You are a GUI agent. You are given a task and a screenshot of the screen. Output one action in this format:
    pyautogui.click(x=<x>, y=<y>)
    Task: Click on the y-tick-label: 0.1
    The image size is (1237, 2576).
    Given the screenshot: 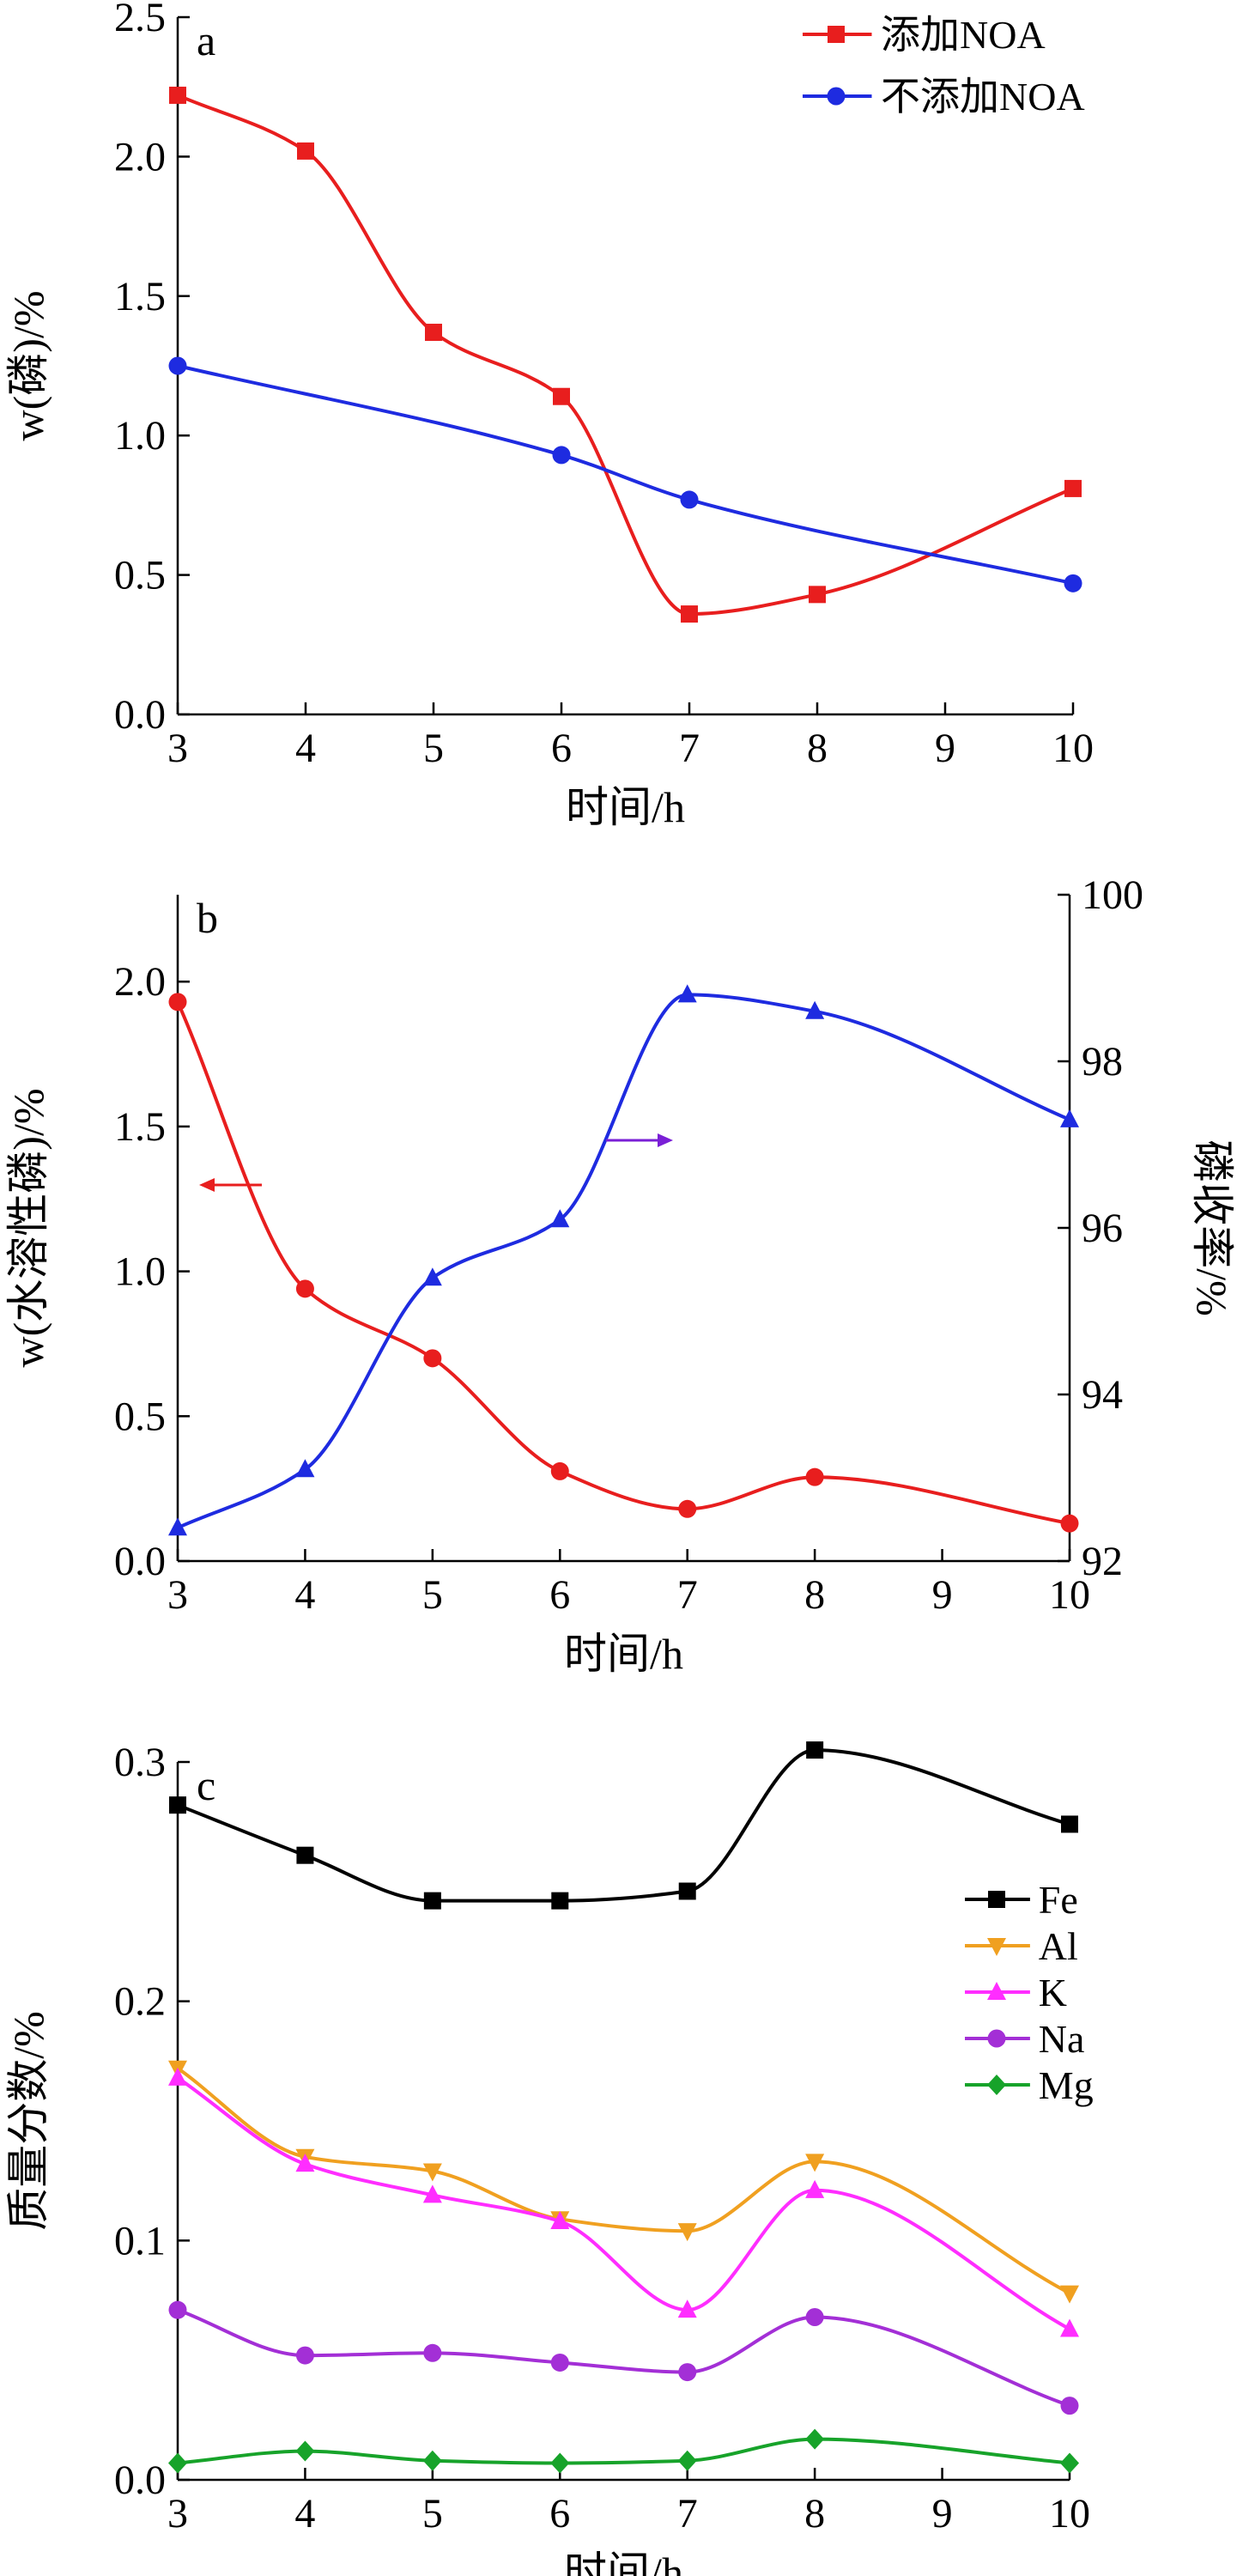 What is the action you would take?
    pyautogui.click(x=140, y=2240)
    